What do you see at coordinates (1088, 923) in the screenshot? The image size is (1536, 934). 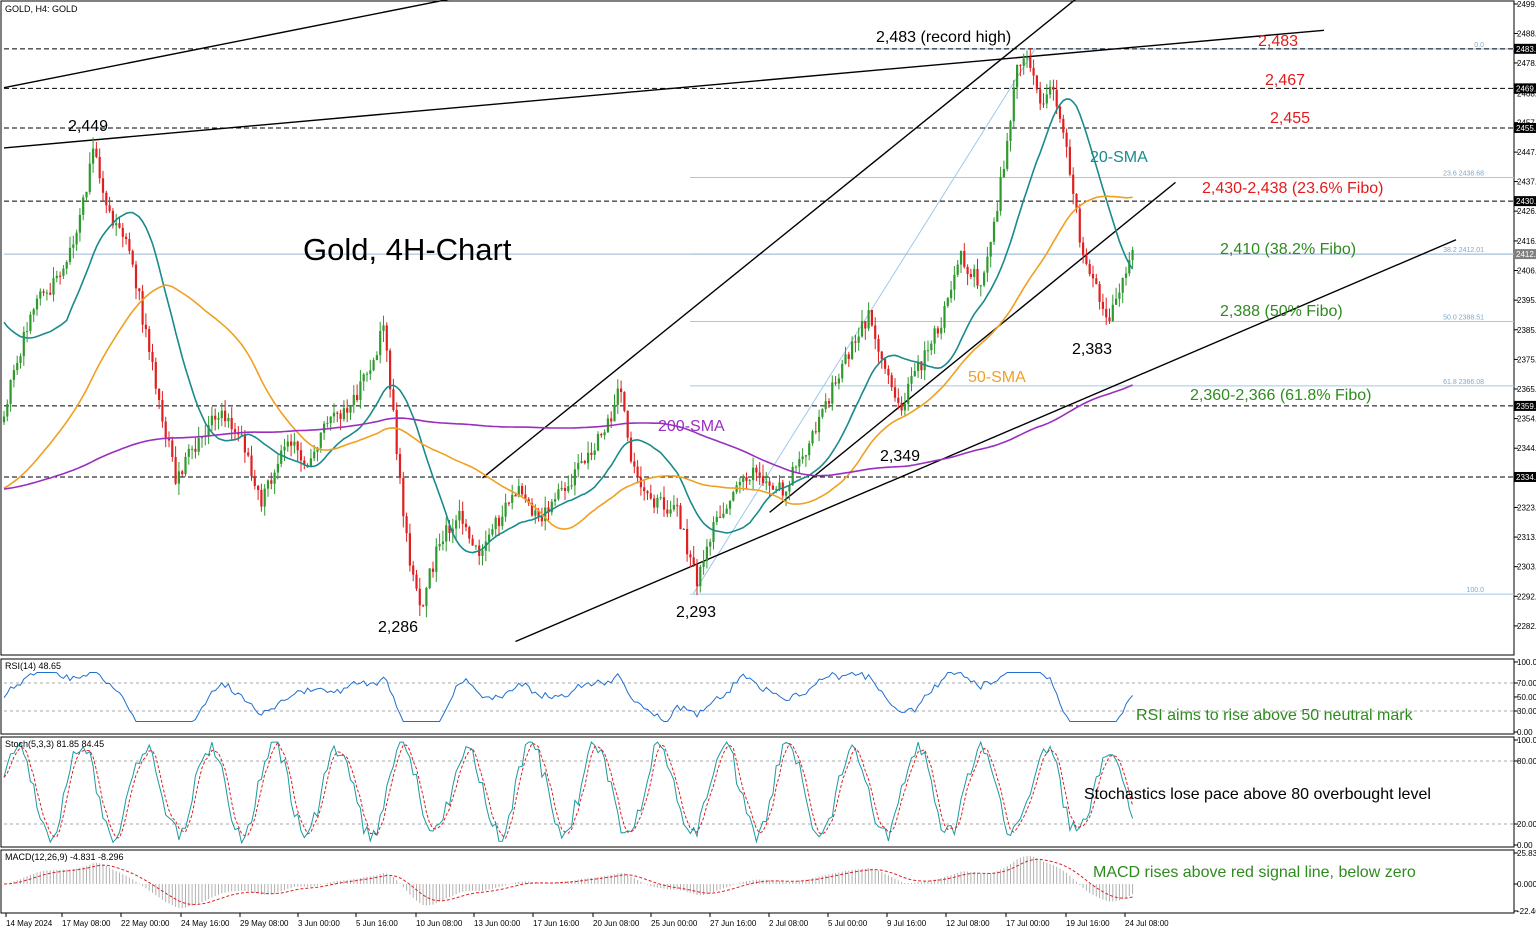 I see `x-tick-label: 19 Jul 16:00` at bounding box center [1088, 923].